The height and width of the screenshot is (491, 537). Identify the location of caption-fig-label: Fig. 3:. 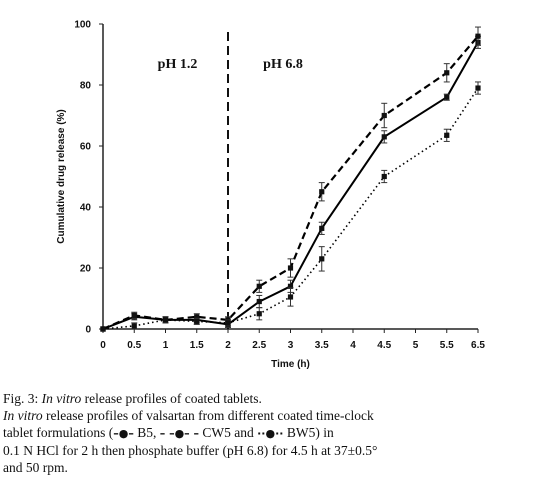
(21, 398).